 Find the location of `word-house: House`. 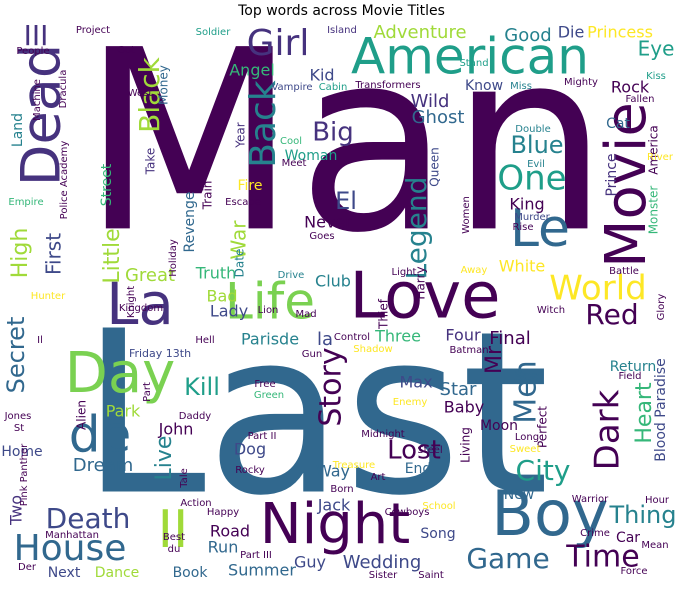

word-house: House is located at coordinates (70, 548).